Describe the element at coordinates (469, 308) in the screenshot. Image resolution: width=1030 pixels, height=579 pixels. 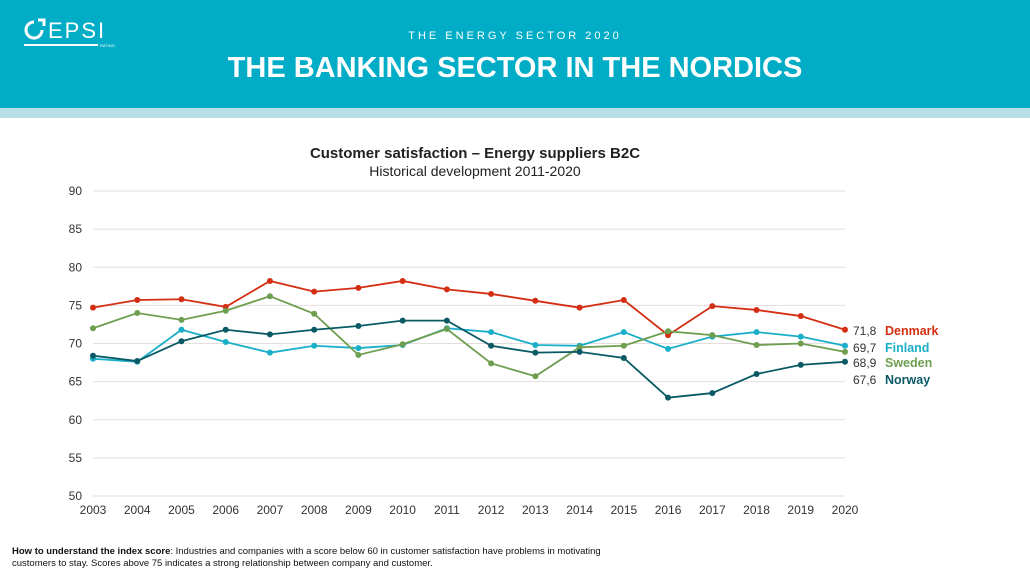
I see `series-line-denmark` at that location.